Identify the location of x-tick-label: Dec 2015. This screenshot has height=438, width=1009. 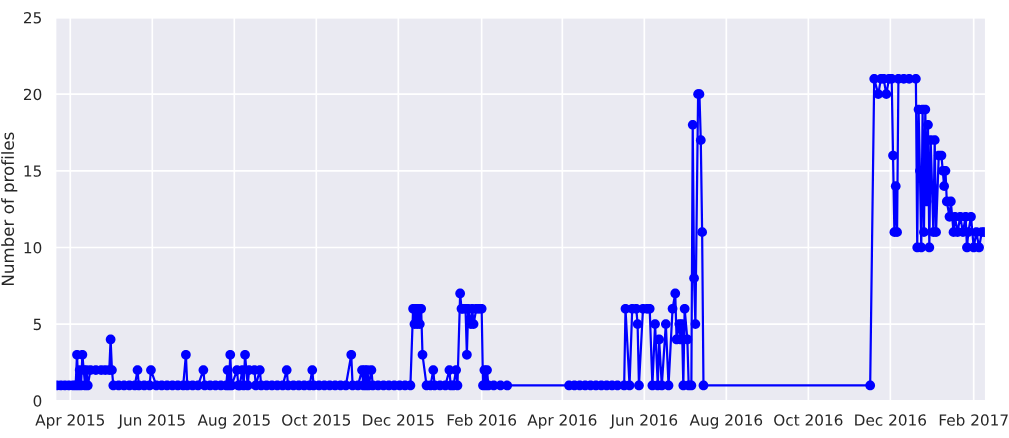
(398, 420).